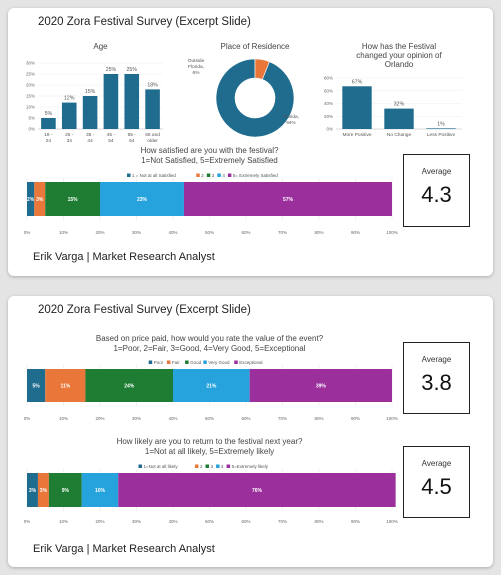 This screenshot has height=575, width=501. What do you see at coordinates (69, 135) in the screenshot?
I see `x-tick-label: 25 -` at bounding box center [69, 135].